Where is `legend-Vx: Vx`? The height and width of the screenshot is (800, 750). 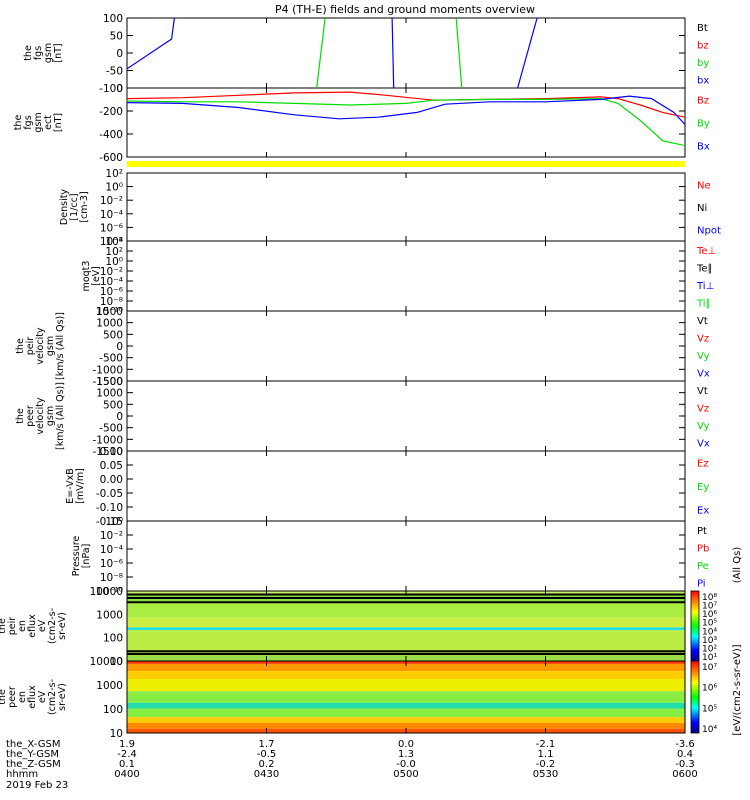
legend-Vx: Vx is located at coordinates (703, 373).